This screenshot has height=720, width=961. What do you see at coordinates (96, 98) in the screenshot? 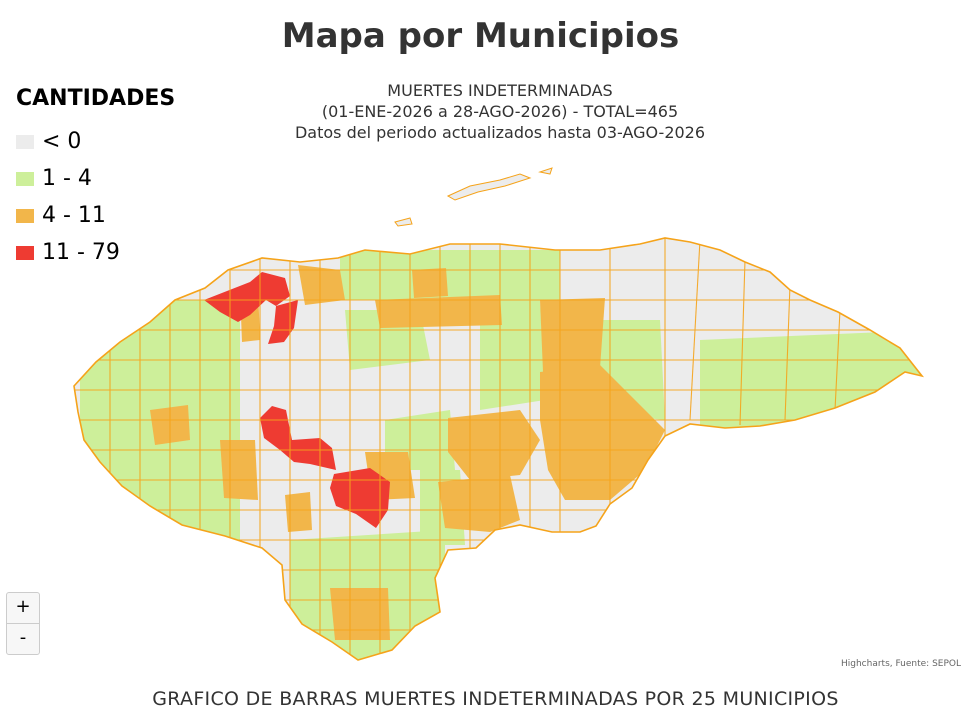
I see `legend-title: CANTIDADES` at bounding box center [96, 98].